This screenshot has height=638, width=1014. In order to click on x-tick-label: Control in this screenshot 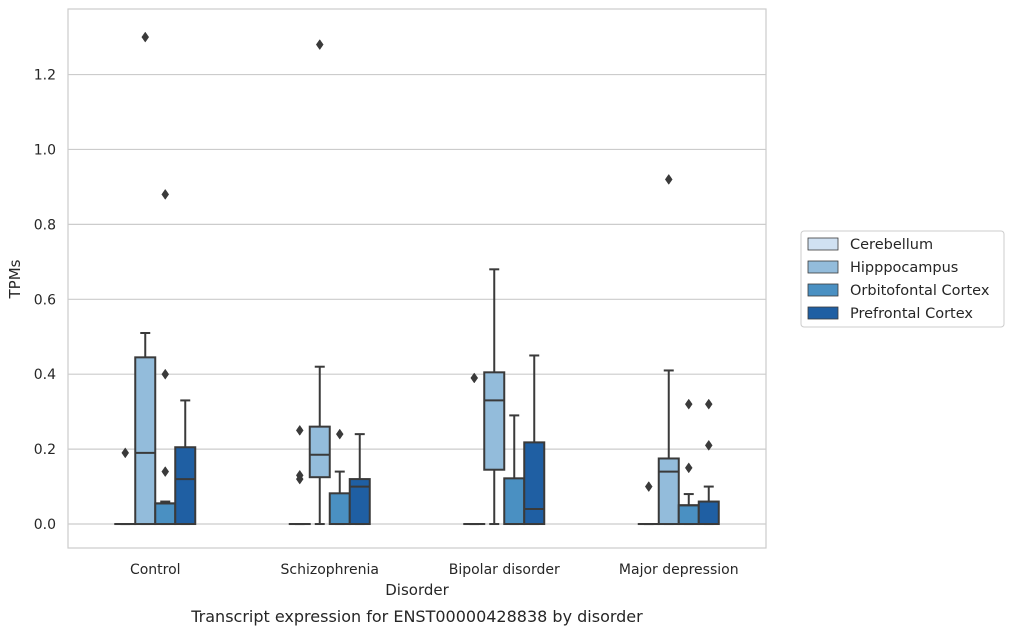, I will do `click(155, 570)`.